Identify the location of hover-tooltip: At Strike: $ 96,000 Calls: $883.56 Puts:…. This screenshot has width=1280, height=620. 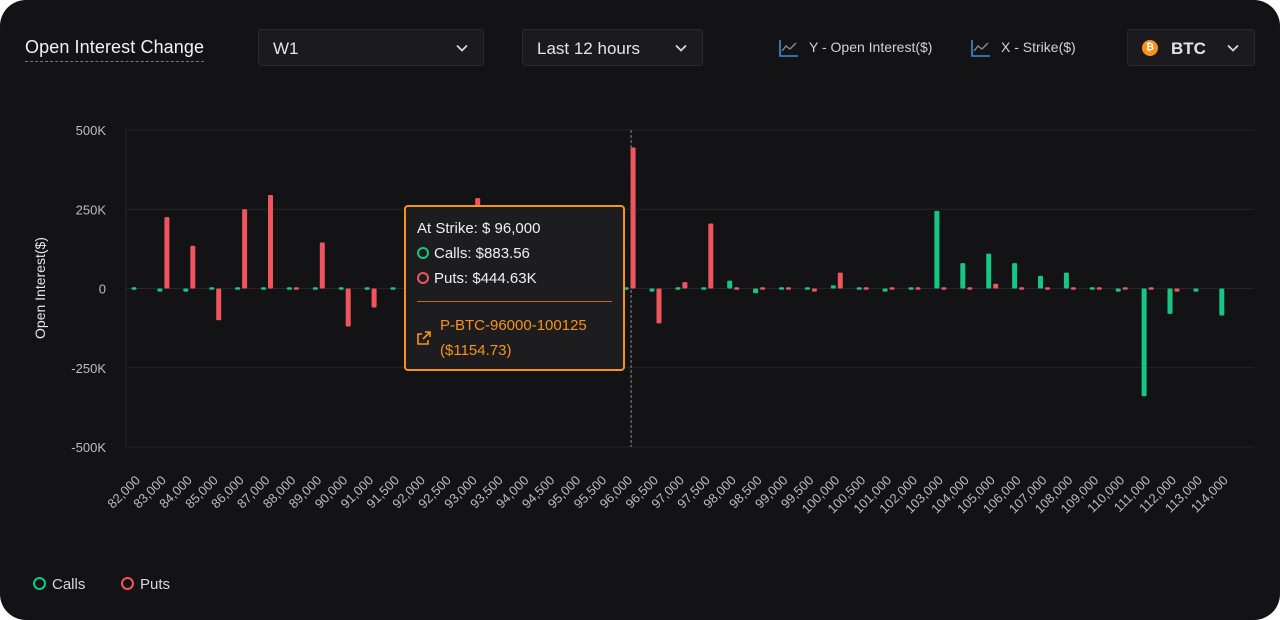
(514, 288).